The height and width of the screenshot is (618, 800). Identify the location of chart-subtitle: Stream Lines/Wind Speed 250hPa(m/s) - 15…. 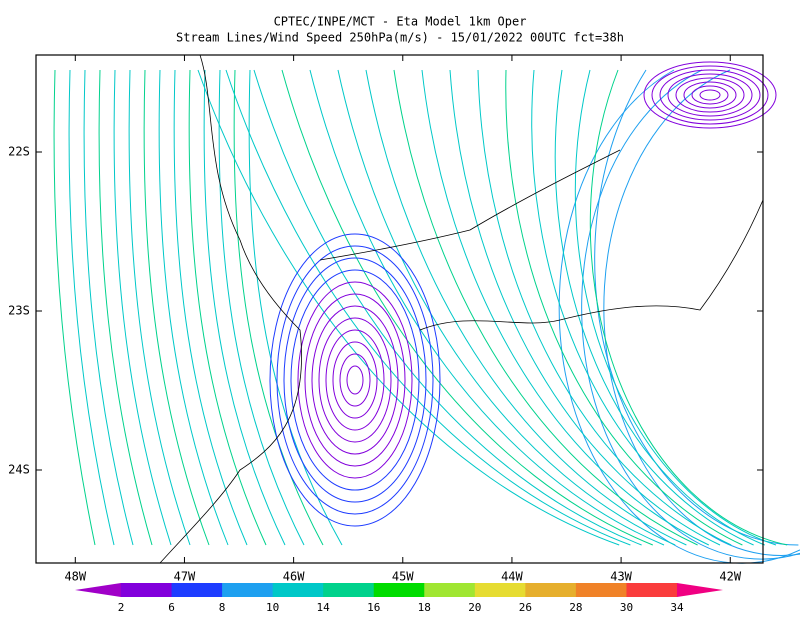
(400, 38).